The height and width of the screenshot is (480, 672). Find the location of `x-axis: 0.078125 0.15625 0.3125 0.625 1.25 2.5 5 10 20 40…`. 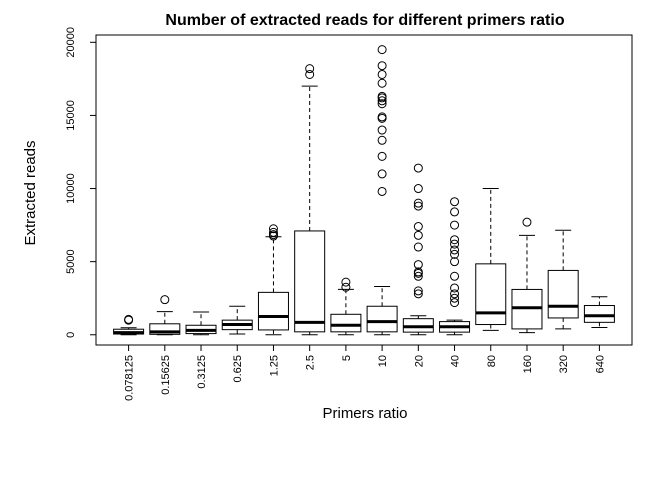

x-axis: 0.078125 0.15625 0.3125 0.625 1.25 2.5 5 10 20 40… is located at coordinates (365, 372).